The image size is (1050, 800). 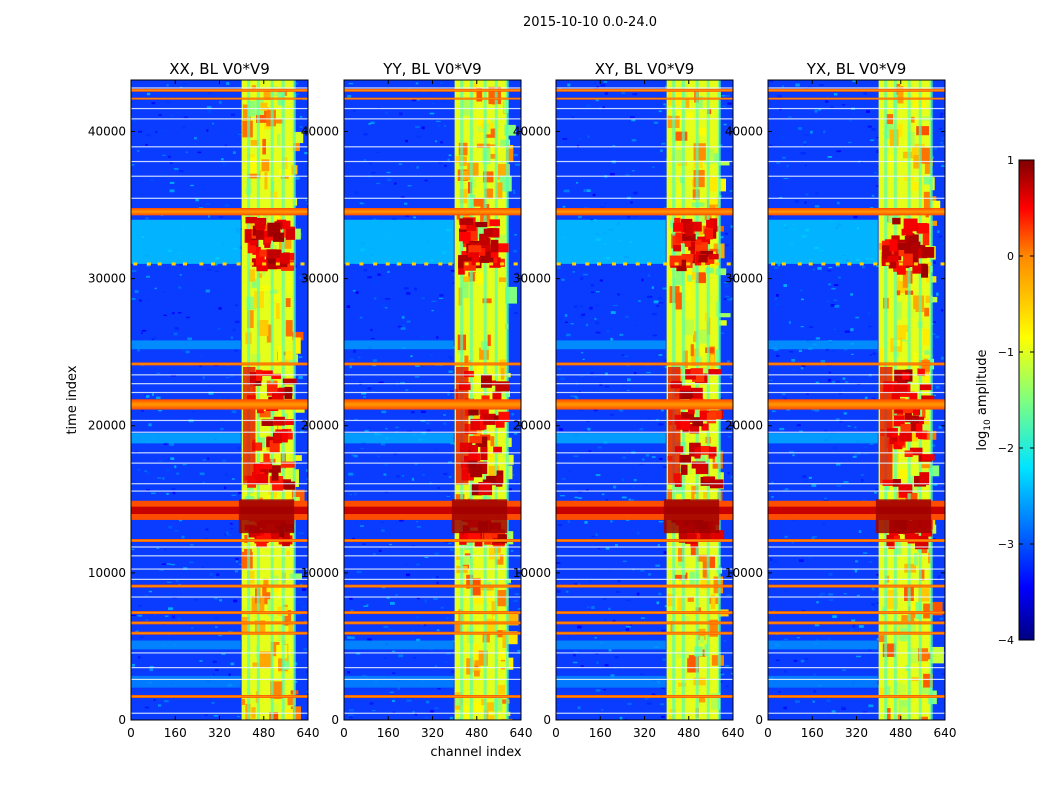 I want to click on panel-title: YX, BL V0*V9, so click(x=856, y=69).